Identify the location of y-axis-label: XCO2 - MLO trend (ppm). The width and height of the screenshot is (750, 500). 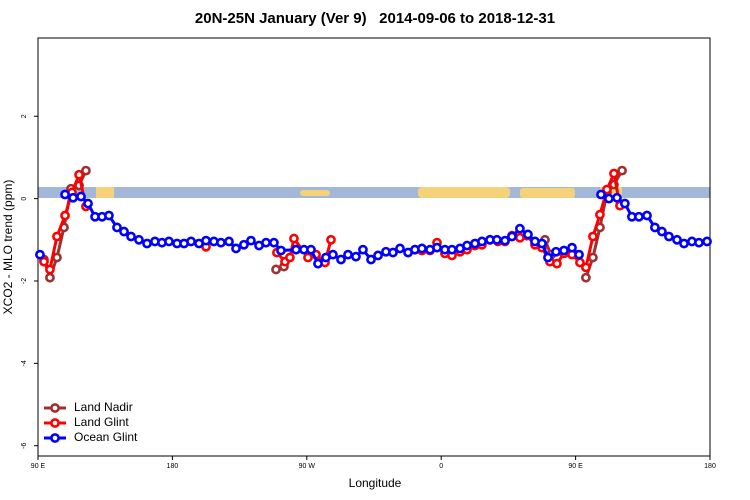
(8, 247).